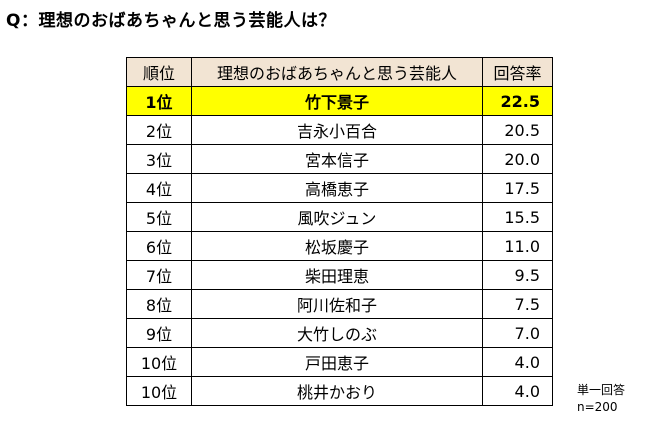  What do you see at coordinates (337, 275) in the screenshot?
I see `celebrity-name-cell: 柴田理恵` at bounding box center [337, 275].